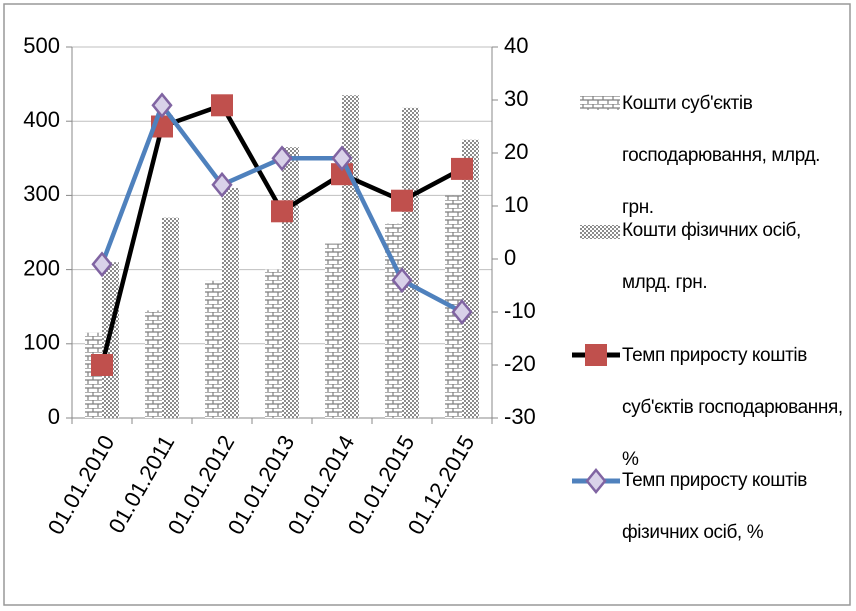 Image resolution: width=856 pixels, height=611 pixels. I want to click on y2-tick-label: -10, so click(520, 310).